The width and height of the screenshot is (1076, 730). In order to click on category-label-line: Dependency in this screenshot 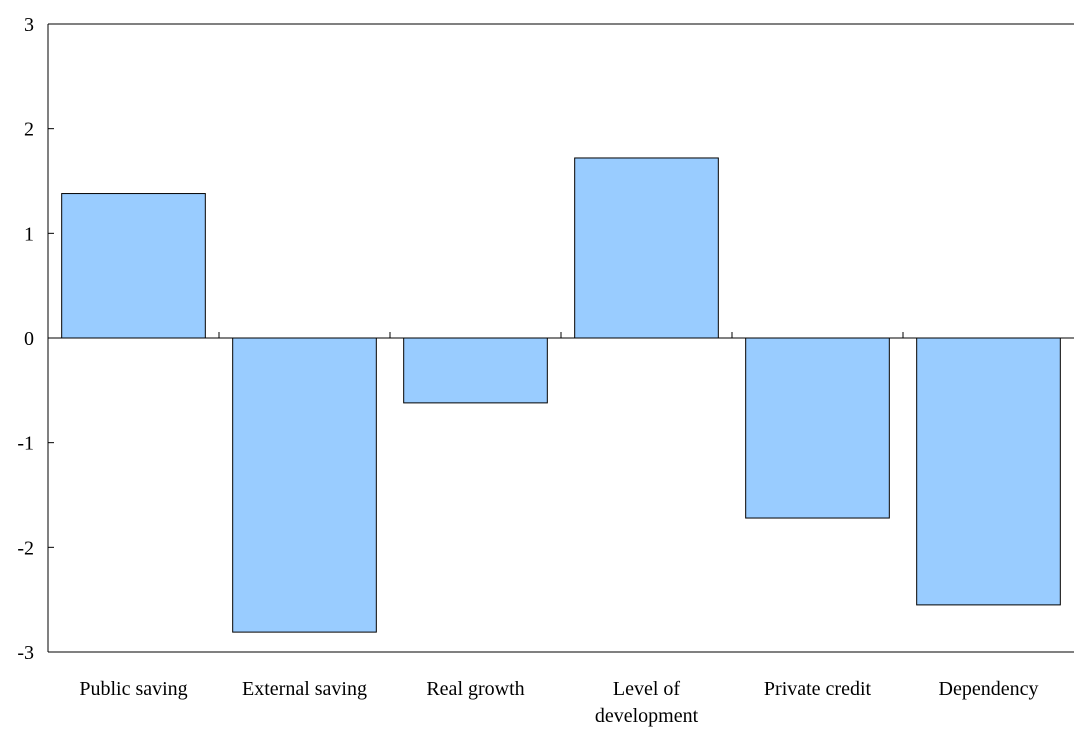, I will do `click(989, 689)`.